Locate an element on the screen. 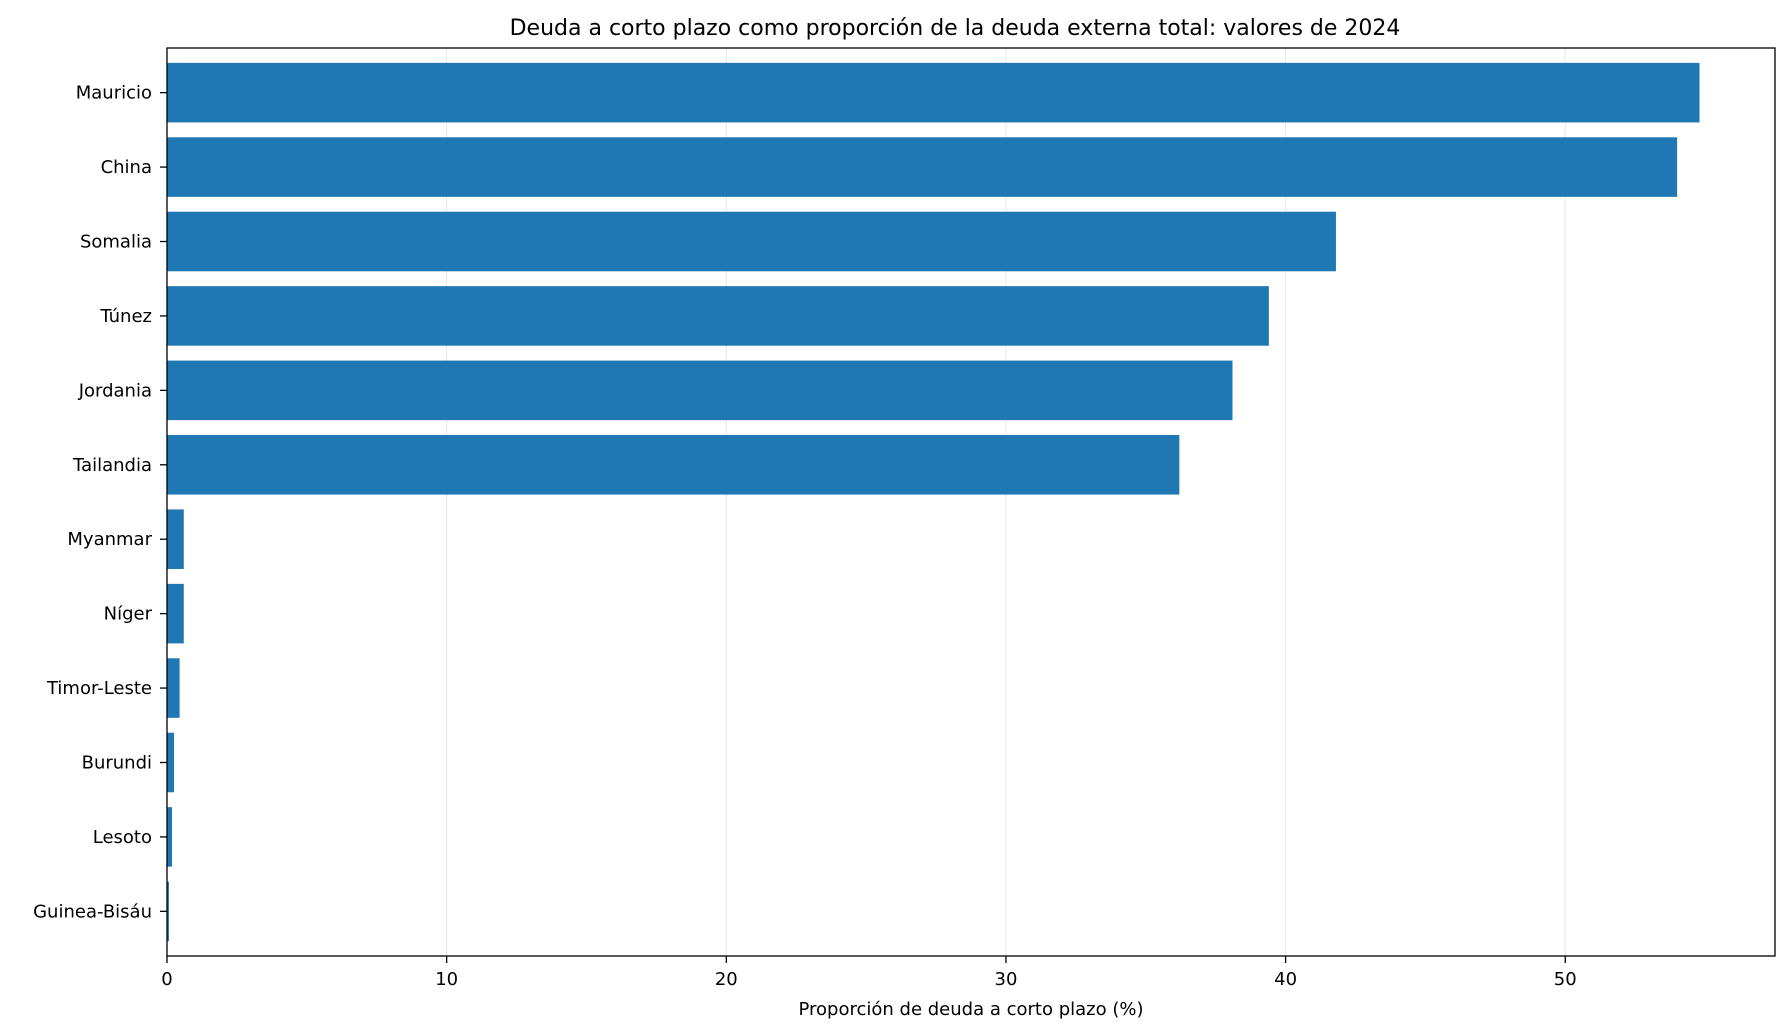 This screenshot has width=1785, height=1032. y-tick-label: Túnez is located at coordinates (125, 316).